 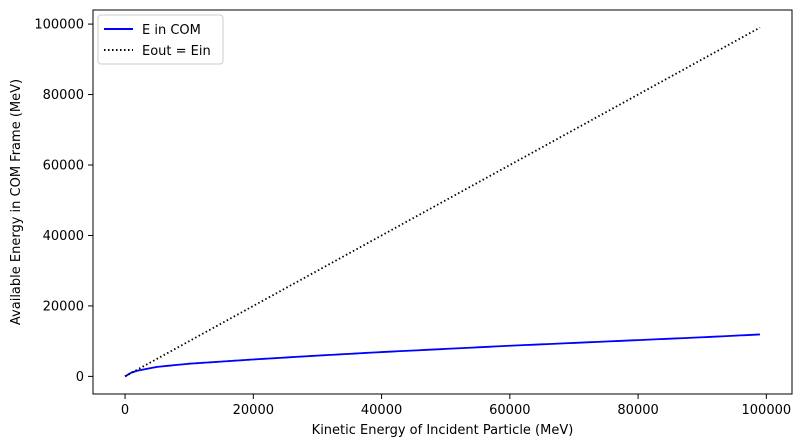 I want to click on y-tick-label: 0, so click(x=80, y=377).